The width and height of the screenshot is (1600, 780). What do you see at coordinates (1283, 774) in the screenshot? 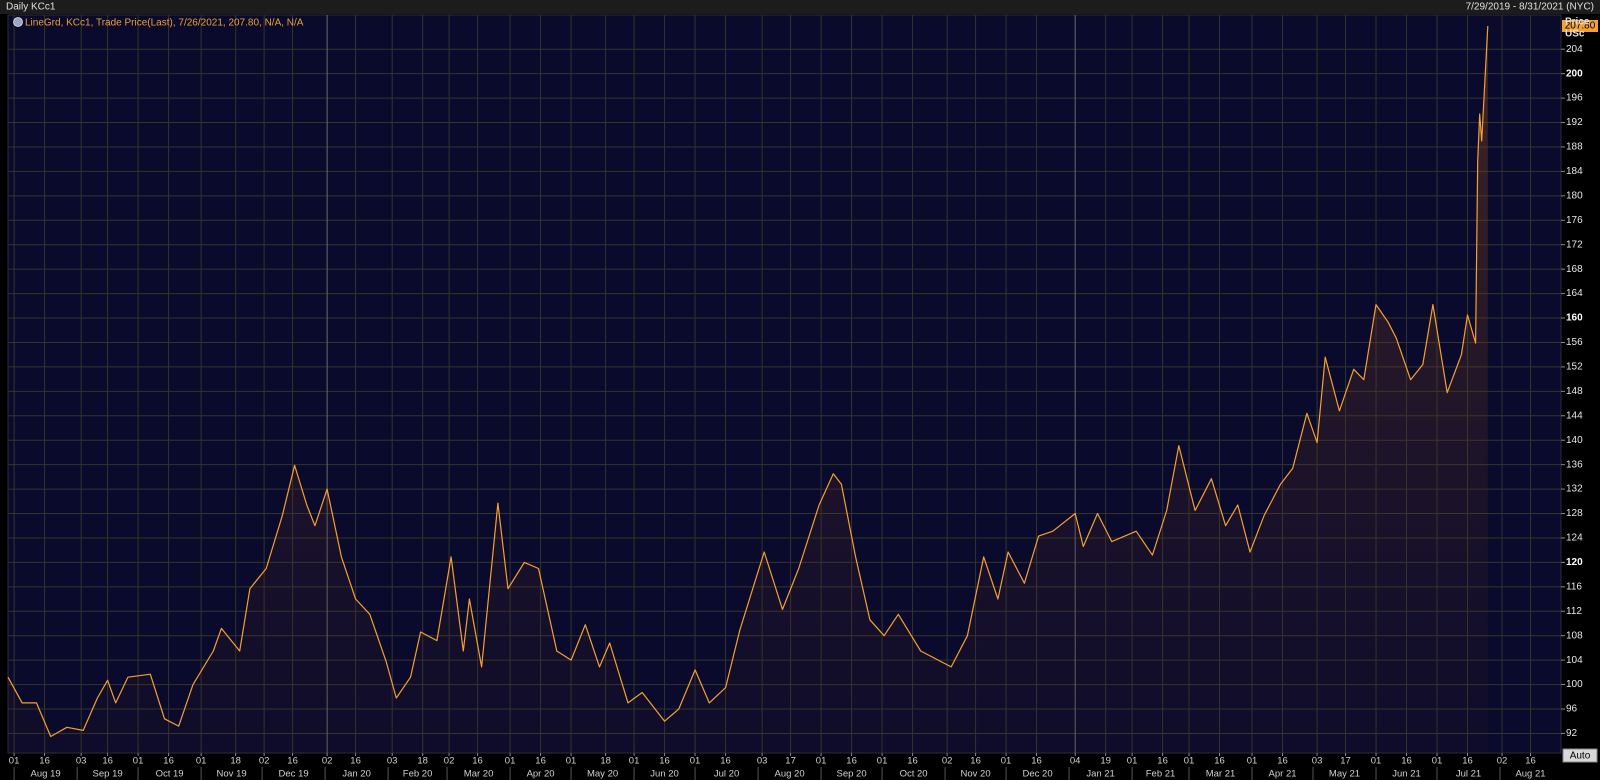
I see `month-label: Apr 21` at bounding box center [1283, 774].